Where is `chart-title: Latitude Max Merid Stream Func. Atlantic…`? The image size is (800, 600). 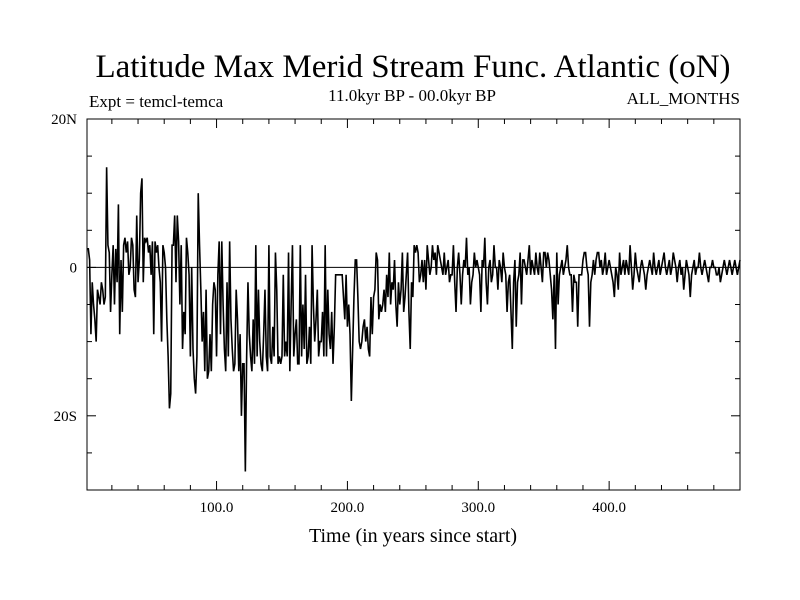 chart-title: Latitude Max Merid Stream Func. Atlantic… is located at coordinates (412, 67).